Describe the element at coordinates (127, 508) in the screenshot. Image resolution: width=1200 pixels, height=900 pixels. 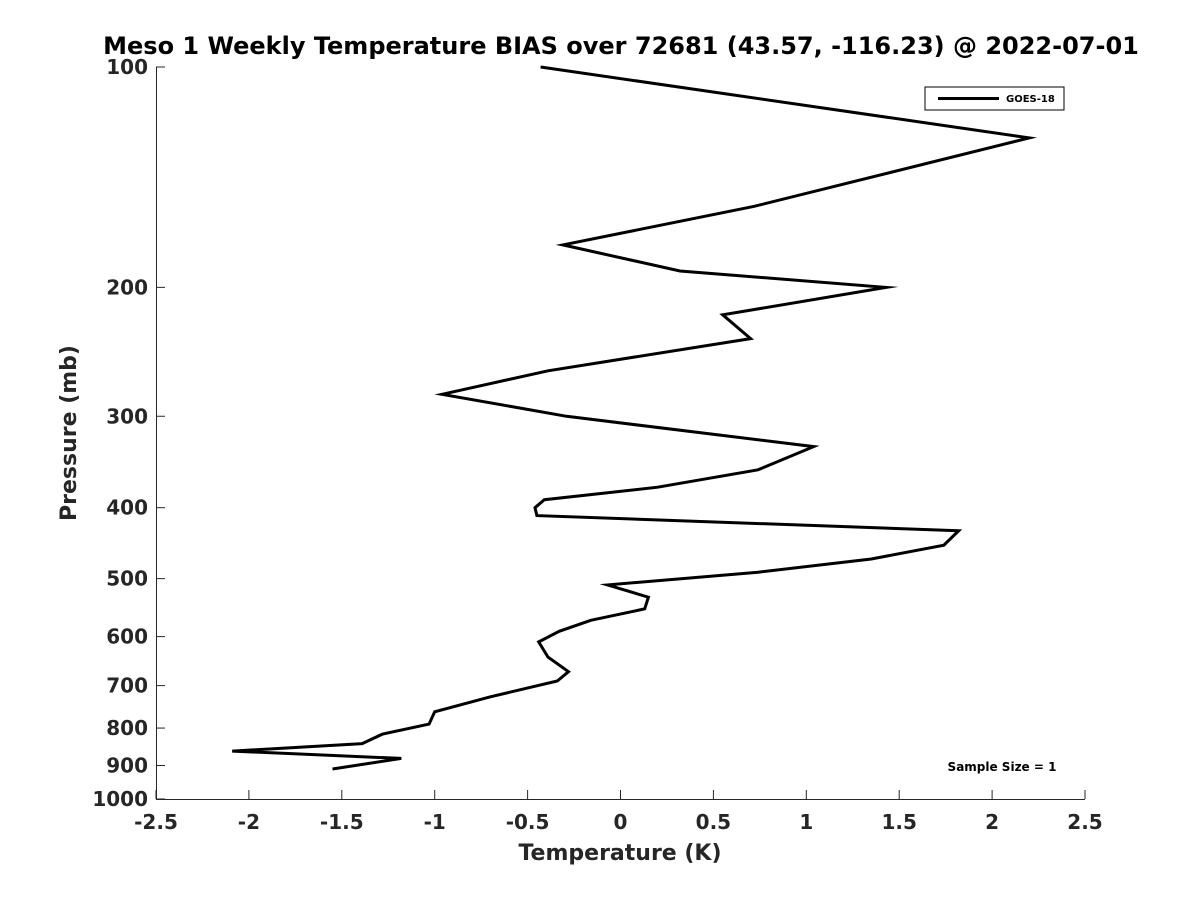
I see `y-tick-label: 400` at that location.